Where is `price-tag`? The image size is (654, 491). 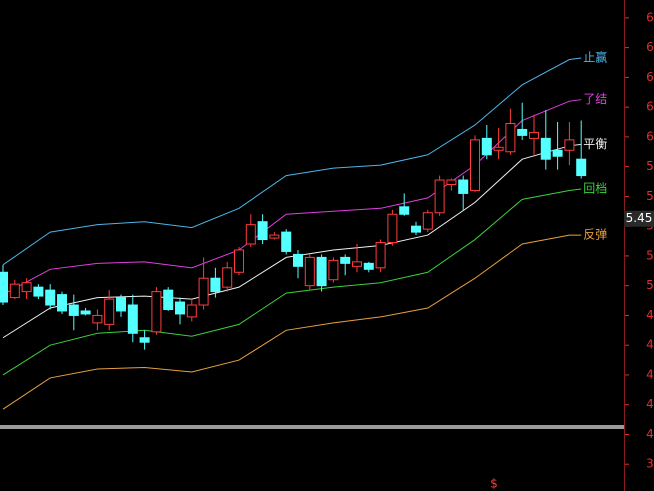
price-tag is located at coordinates (639, 218).